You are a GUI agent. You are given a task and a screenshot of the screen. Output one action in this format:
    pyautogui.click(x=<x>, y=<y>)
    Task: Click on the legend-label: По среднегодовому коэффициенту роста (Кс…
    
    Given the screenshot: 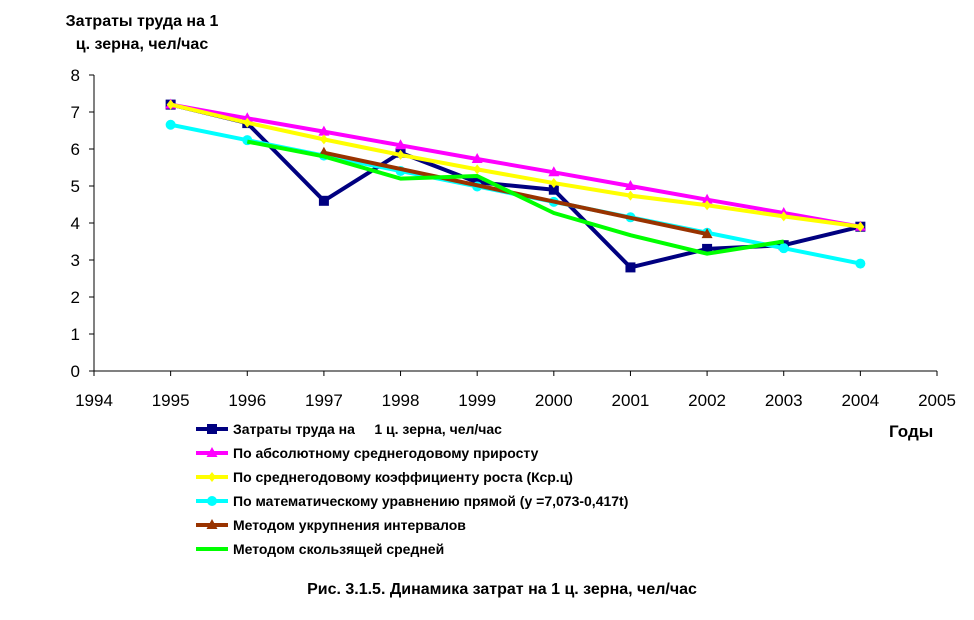 What is the action you would take?
    pyautogui.click(x=403, y=477)
    